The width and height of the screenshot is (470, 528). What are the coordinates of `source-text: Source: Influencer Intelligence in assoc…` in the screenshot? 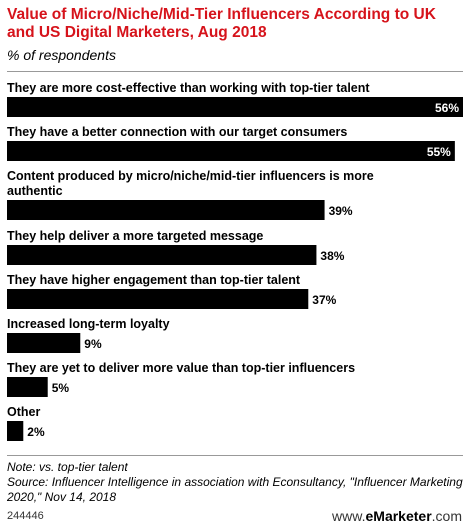 It's located at (235, 489).